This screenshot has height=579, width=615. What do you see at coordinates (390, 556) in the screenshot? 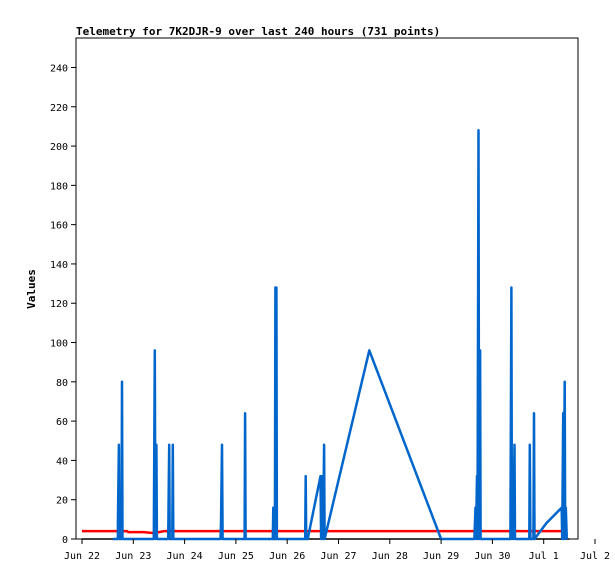
I see `x-tick-label: Jun 28` at bounding box center [390, 556].